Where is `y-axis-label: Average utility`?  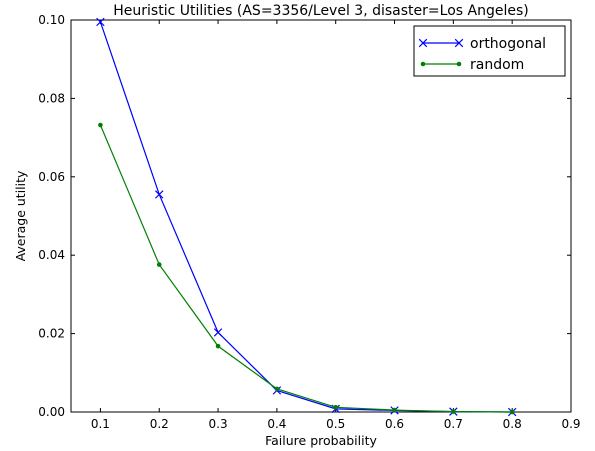
y-axis-label: Average utility is located at coordinates (20, 215).